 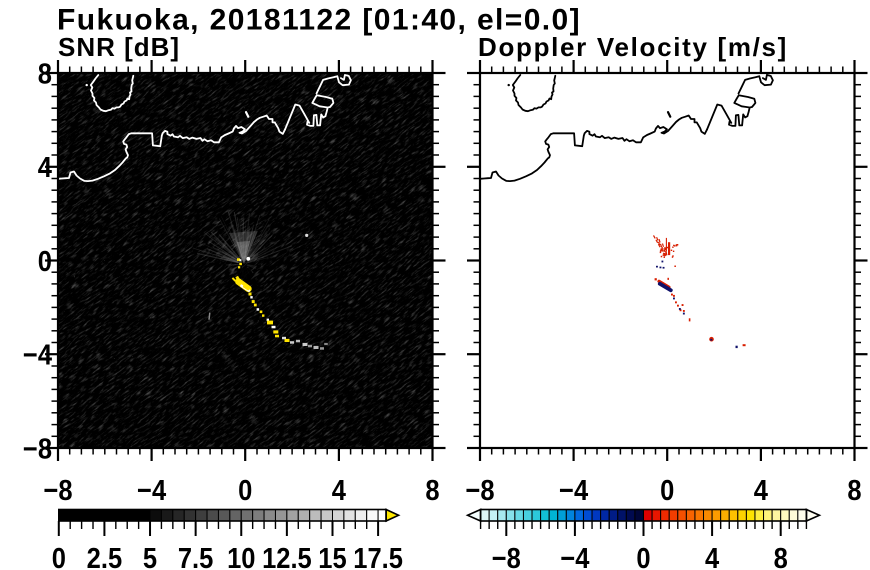 I want to click on svg-text: 15, so click(x=332, y=555).